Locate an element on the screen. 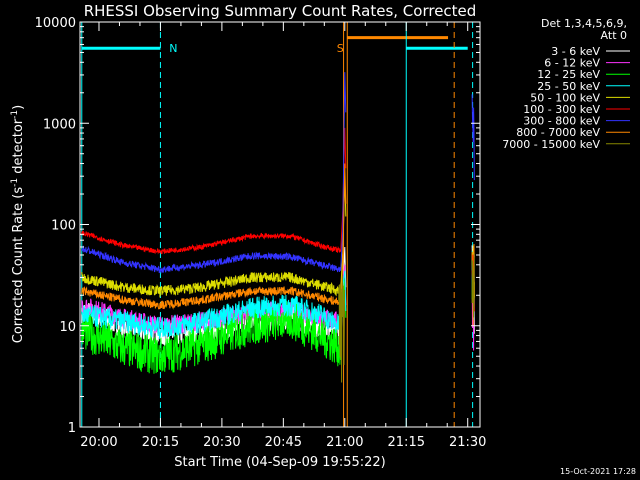  legend-header-line-2: Att 0 is located at coordinates (614, 35).